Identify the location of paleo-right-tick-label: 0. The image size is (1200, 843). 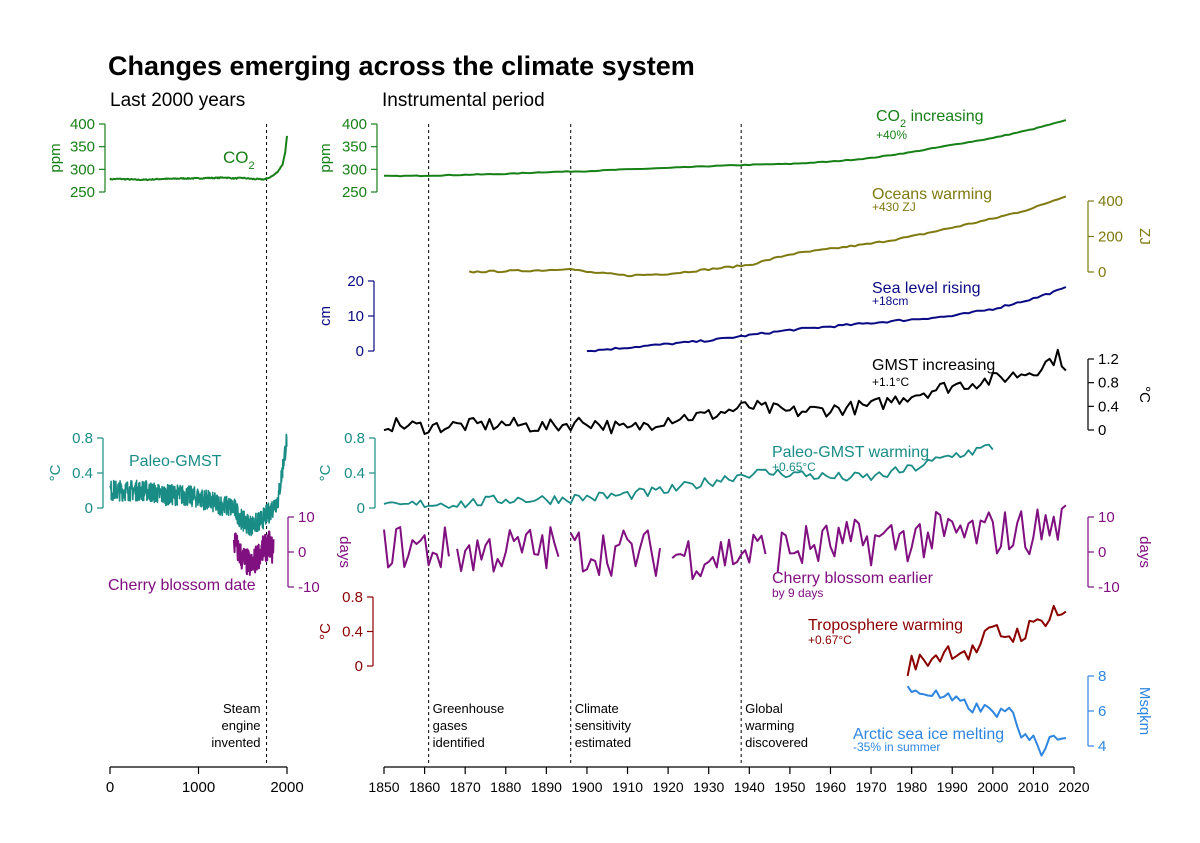
(361, 508).